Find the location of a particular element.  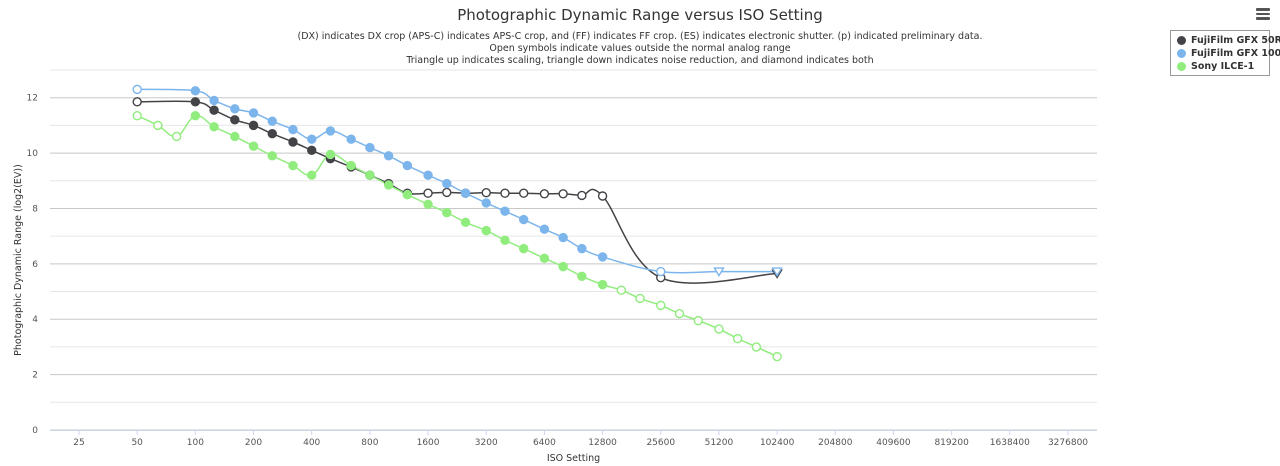

hamburger-menu-icon is located at coordinates (1263, 14).